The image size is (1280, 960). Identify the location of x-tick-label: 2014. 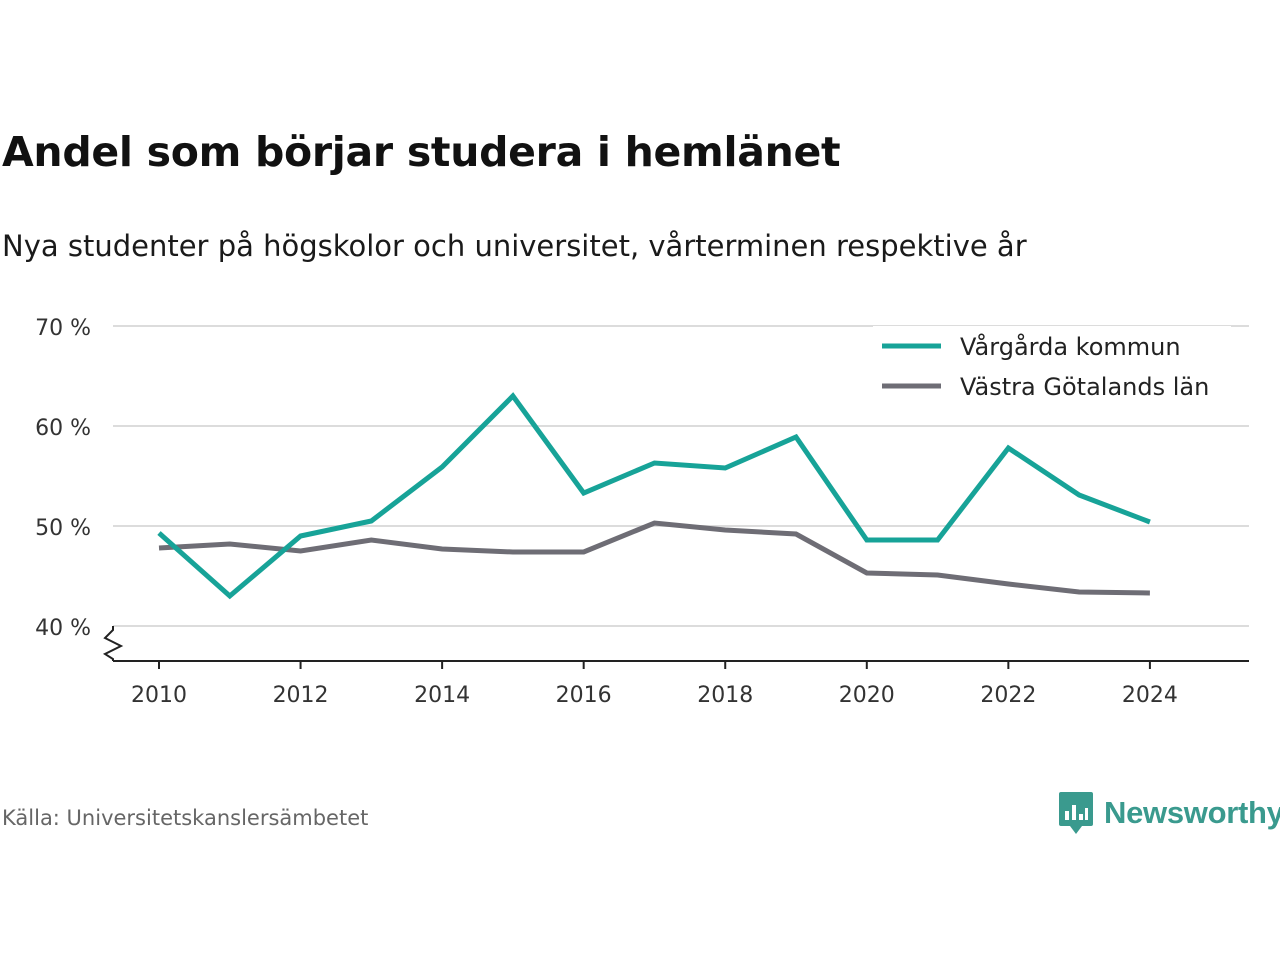
(442, 695).